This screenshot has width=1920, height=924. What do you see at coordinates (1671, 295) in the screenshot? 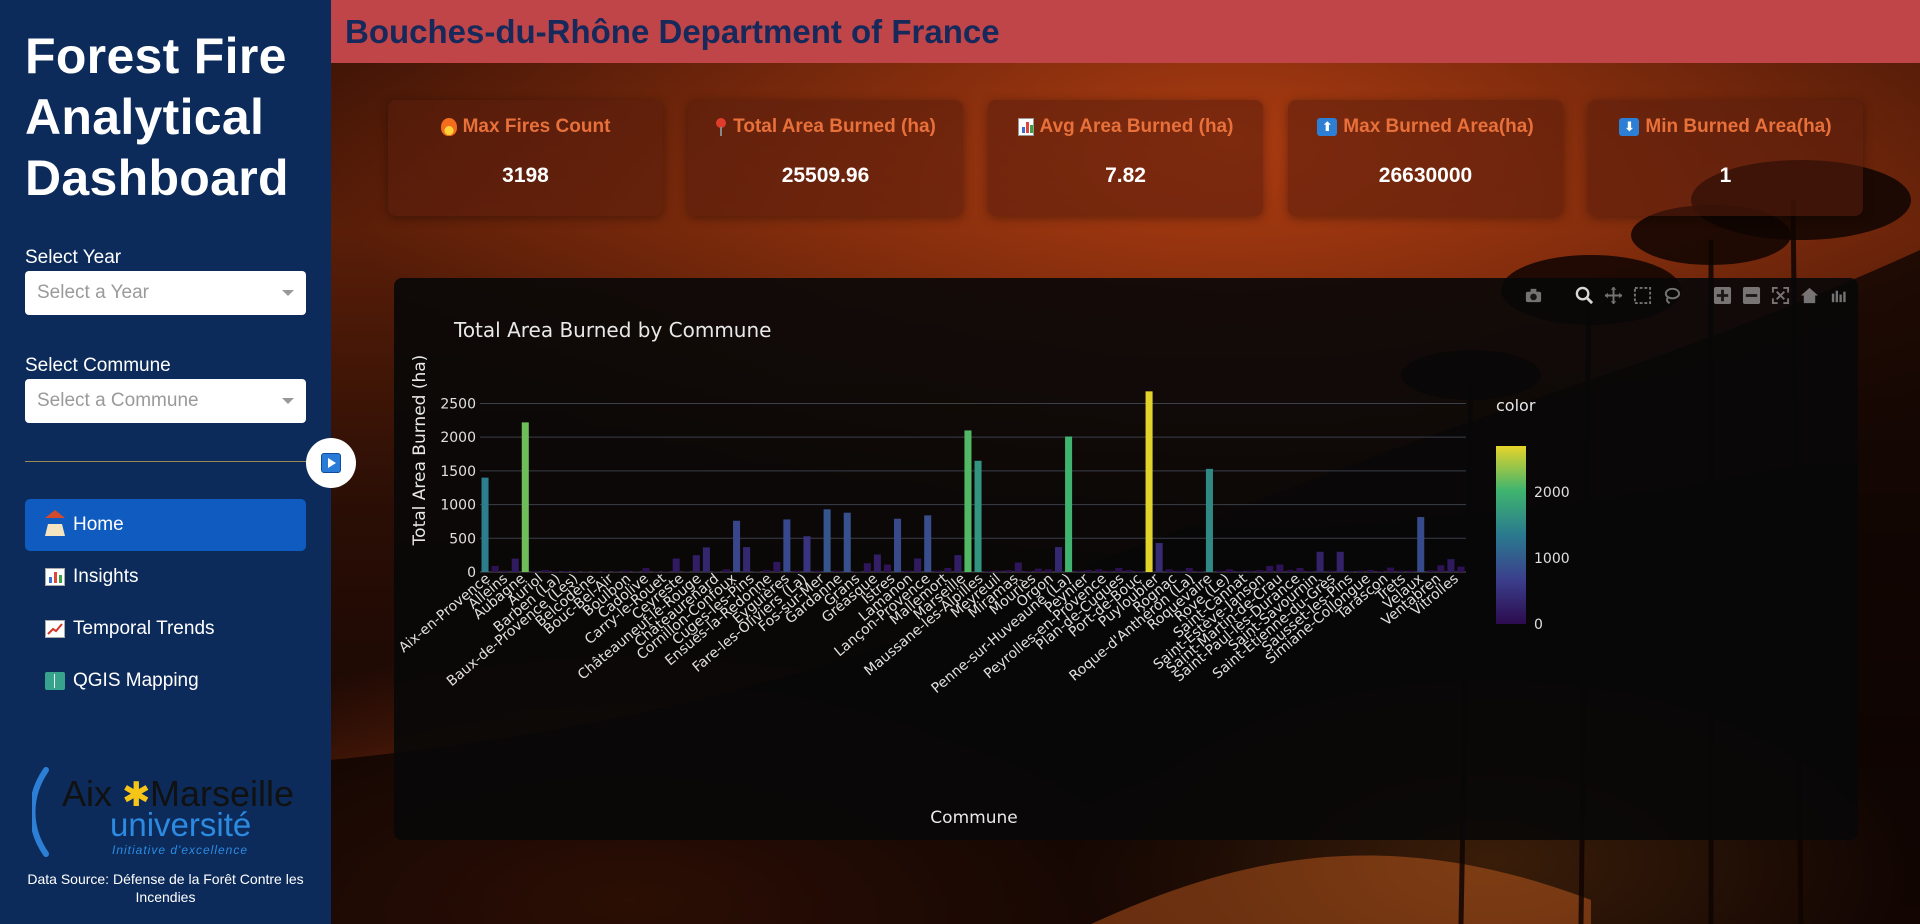
I see `lasso-select-icon` at bounding box center [1671, 295].